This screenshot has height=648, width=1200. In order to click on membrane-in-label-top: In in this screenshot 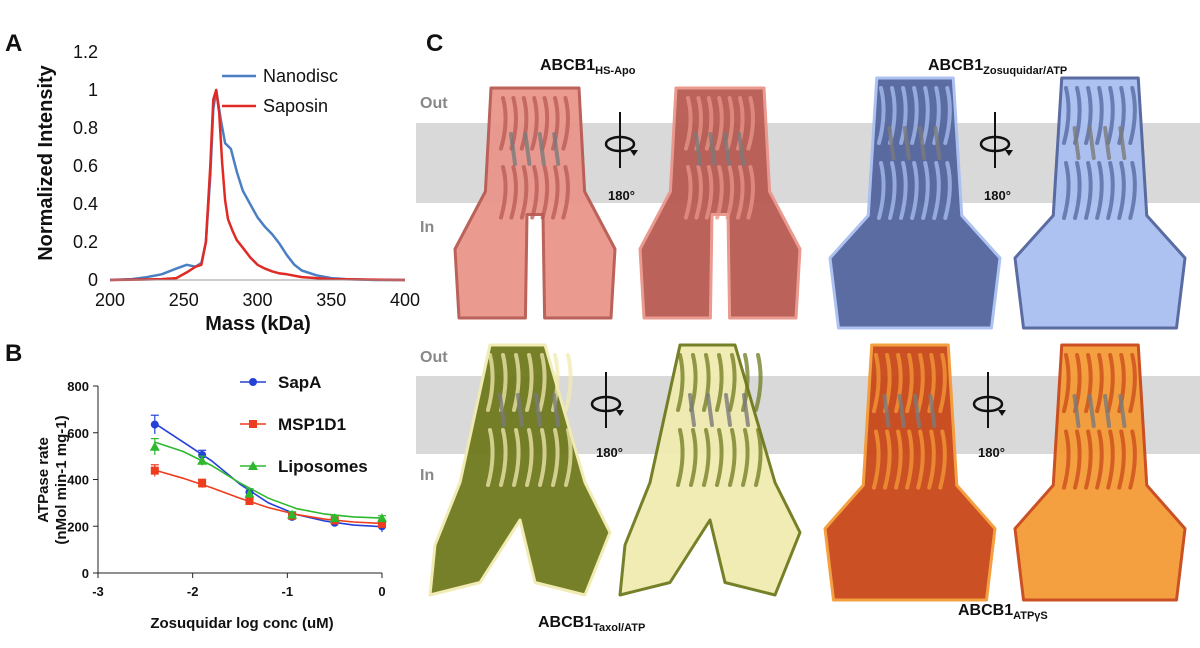, I will do `click(427, 227)`.